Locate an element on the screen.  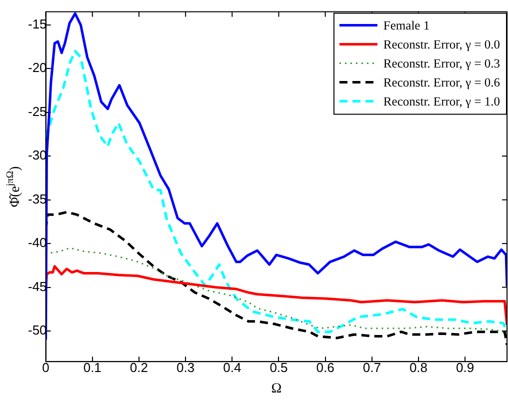
x-axis-title: Ω is located at coordinates (276, 388).